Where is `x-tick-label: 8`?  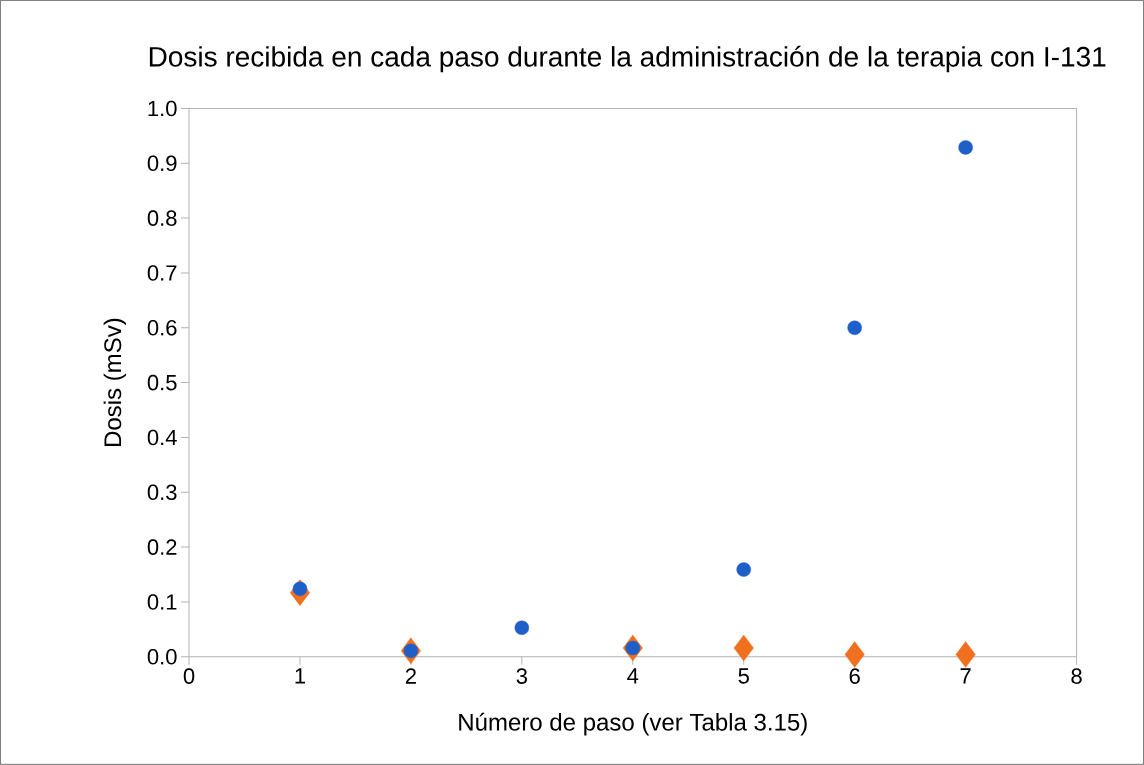
x-tick-label: 8 is located at coordinates (1076, 676).